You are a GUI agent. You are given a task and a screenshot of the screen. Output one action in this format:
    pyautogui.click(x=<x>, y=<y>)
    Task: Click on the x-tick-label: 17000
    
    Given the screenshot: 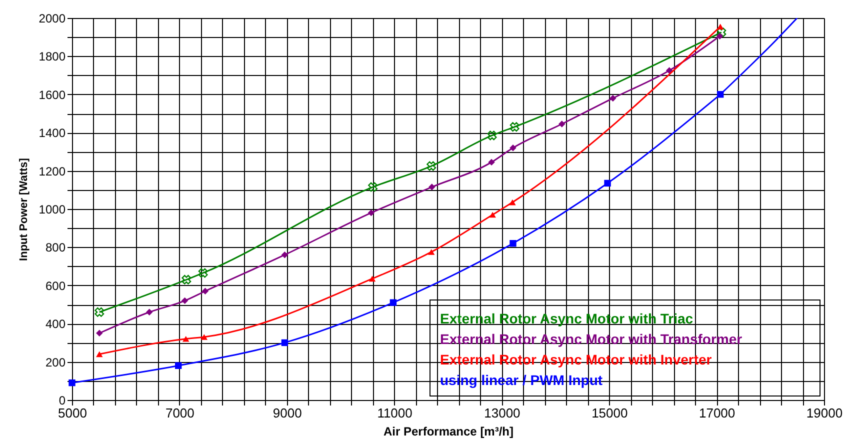 What is the action you would take?
    pyautogui.click(x=717, y=413)
    